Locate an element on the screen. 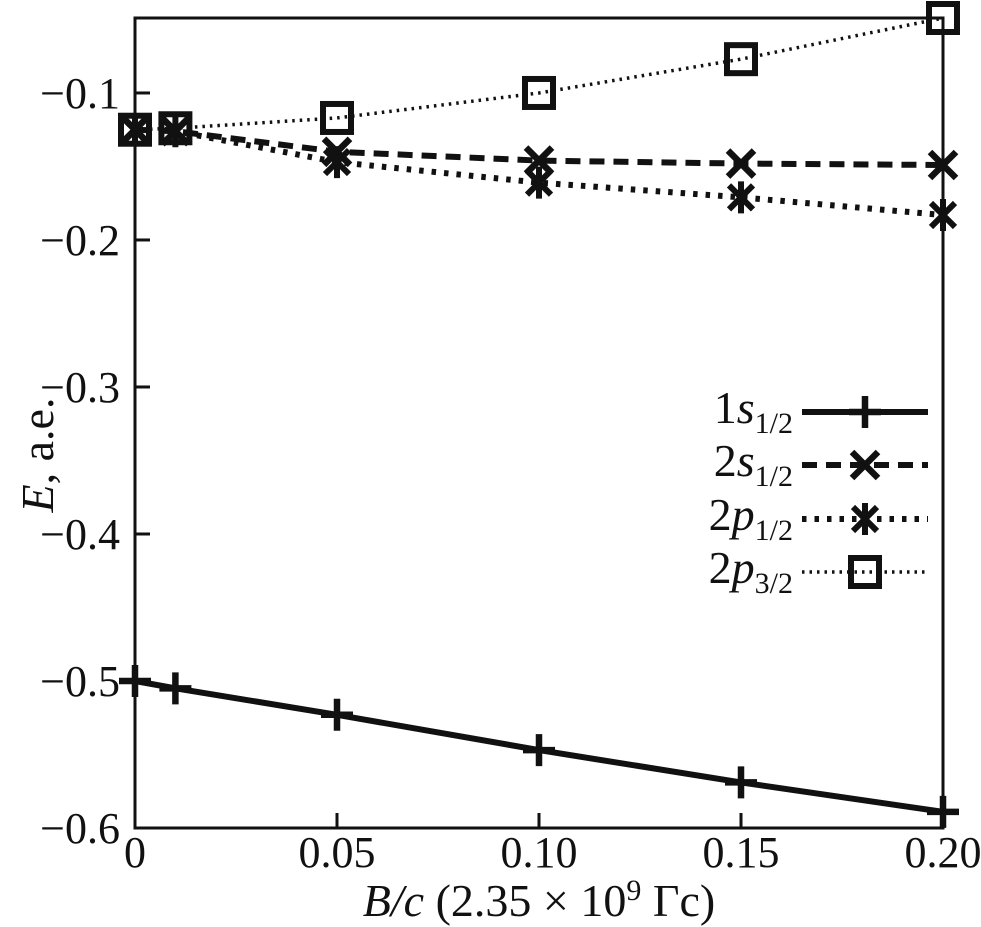 The height and width of the screenshot is (927, 981). y-tick-label: −0.5 is located at coordinates (80, 681).